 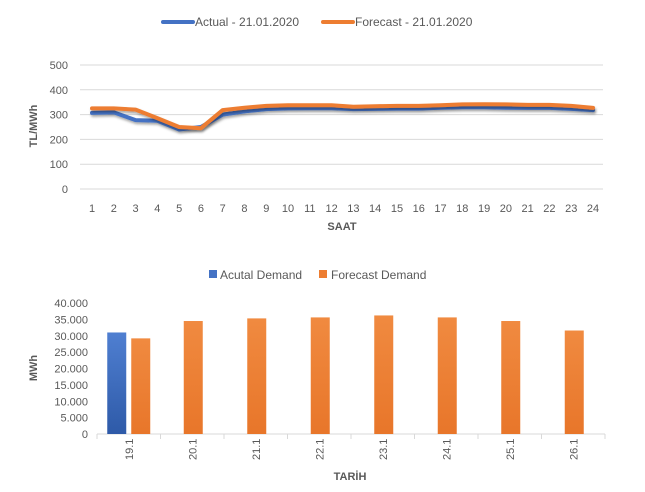 What do you see at coordinates (117, 383) in the screenshot?
I see `actual-demand-bar` at bounding box center [117, 383].